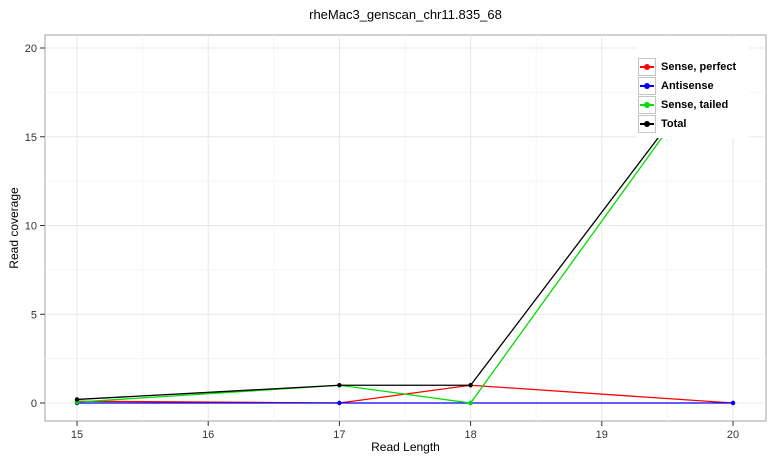 This screenshot has height=460, width=780. What do you see at coordinates (733, 435) in the screenshot?
I see `x-tick-label: 20` at bounding box center [733, 435].